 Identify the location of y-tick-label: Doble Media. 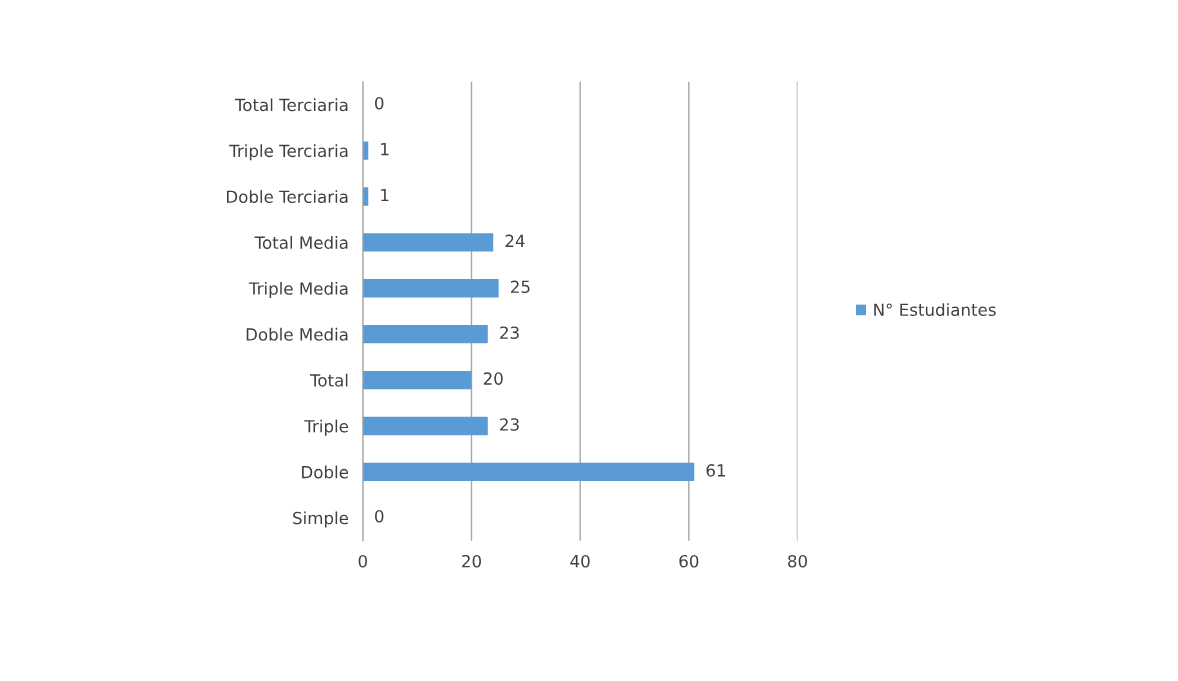
(297, 334).